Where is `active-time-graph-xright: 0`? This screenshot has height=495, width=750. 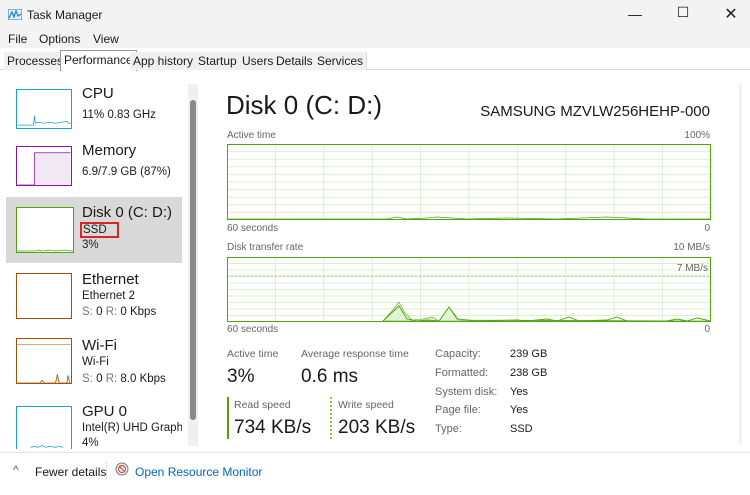 active-time-graph-xright: 0 is located at coordinates (707, 228).